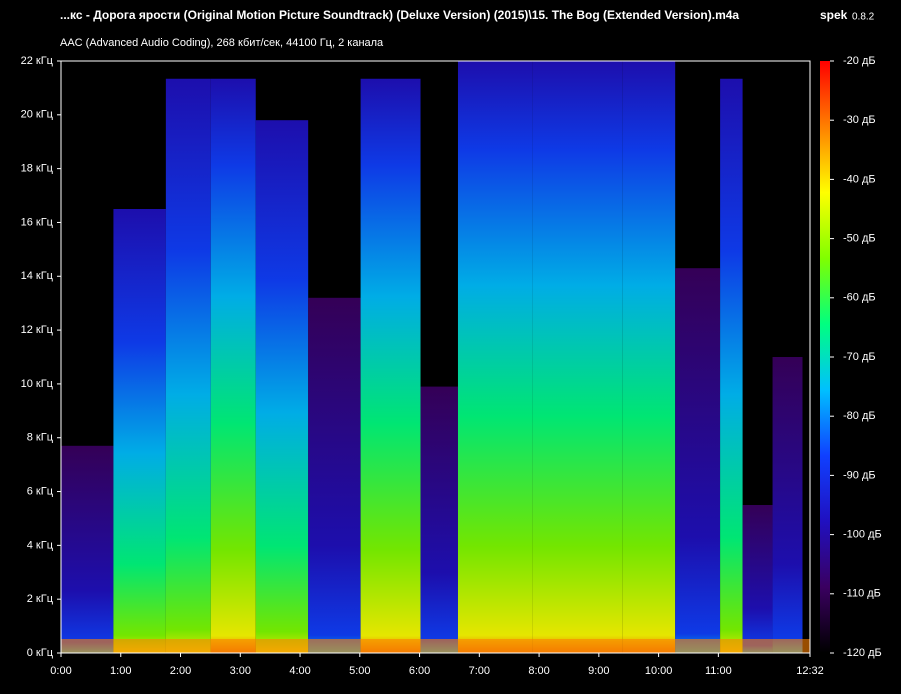  What do you see at coordinates (37, 330) in the screenshot?
I see `y-tick-label: 12 кГц` at bounding box center [37, 330].